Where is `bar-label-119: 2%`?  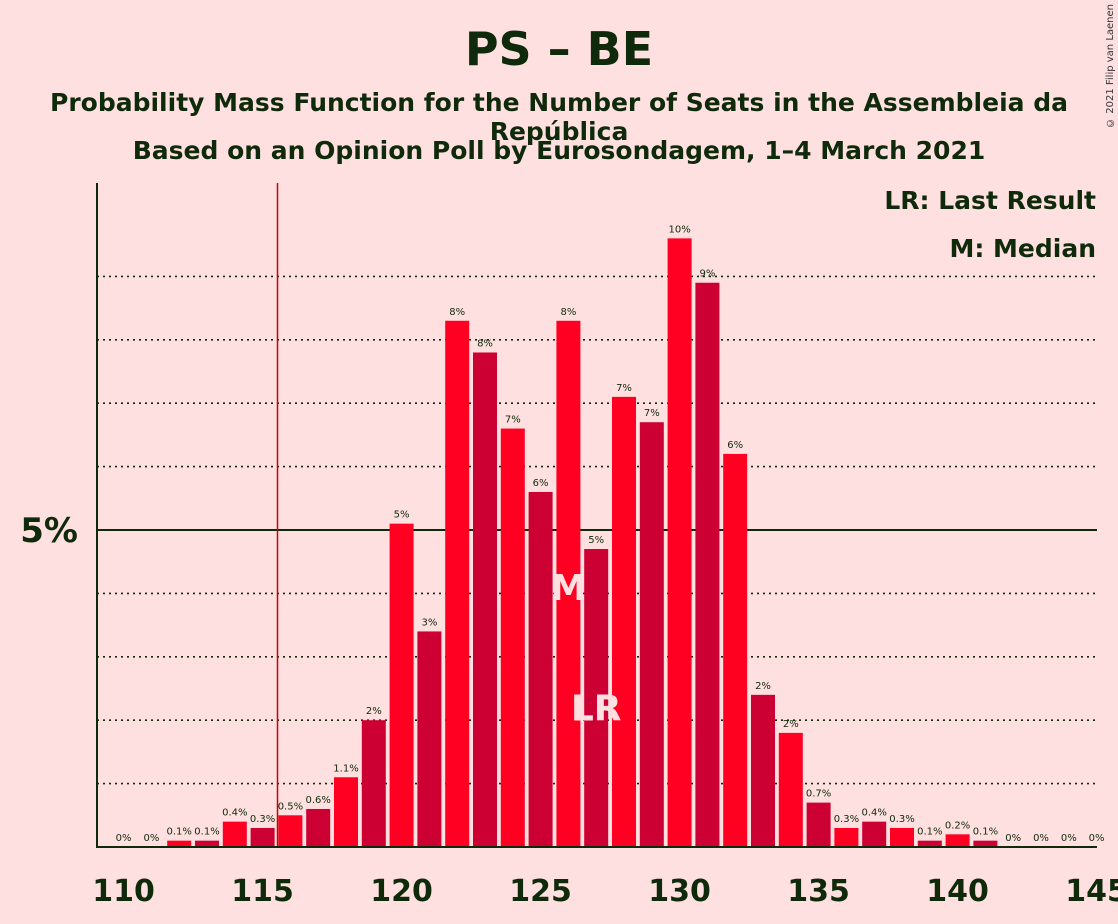
bar-label-119: 2% is located at coordinates (374, 711).